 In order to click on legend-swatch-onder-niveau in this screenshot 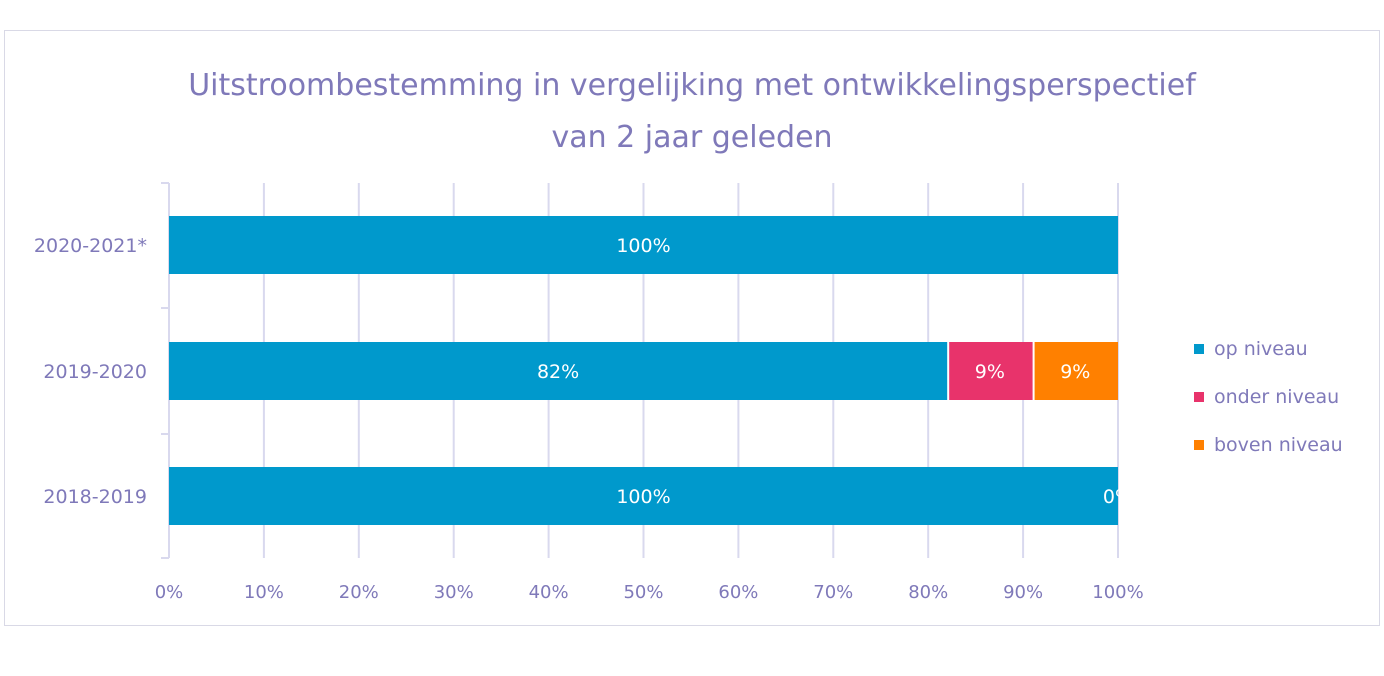, I will do `click(1199, 397)`.